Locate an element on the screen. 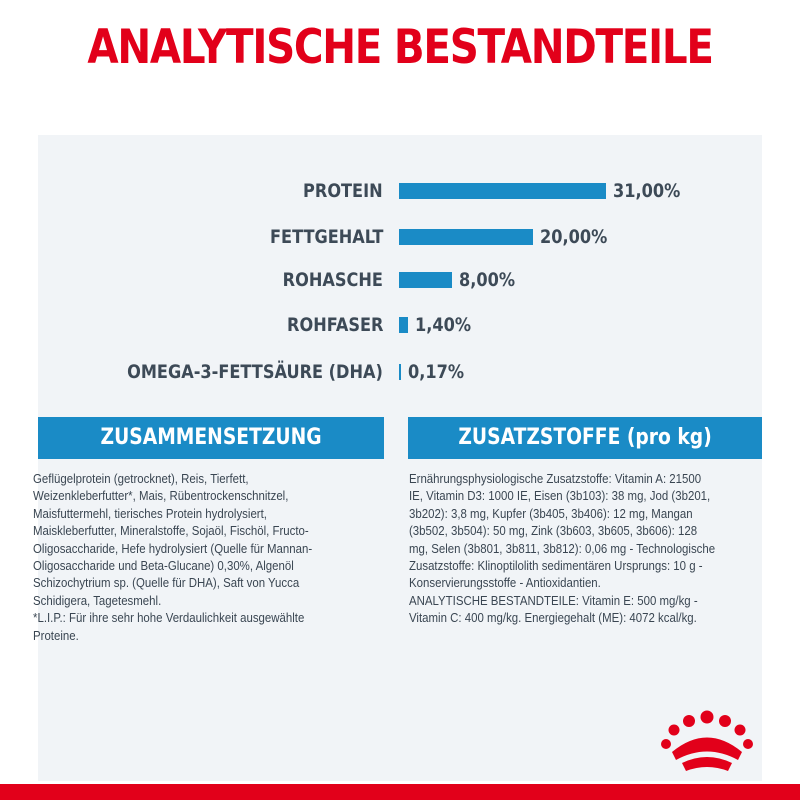 This screenshot has height=800, width=800. chart-value-label: 0,17% is located at coordinates (436, 372).